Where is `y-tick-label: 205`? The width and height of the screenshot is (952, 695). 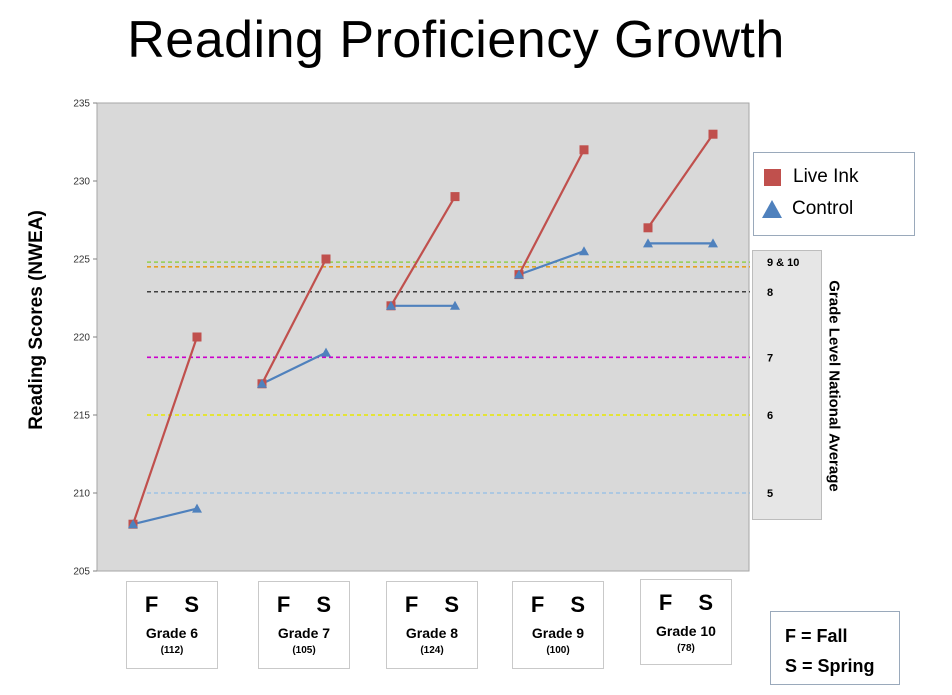
y-tick-label: 205 is located at coordinates (81, 572).